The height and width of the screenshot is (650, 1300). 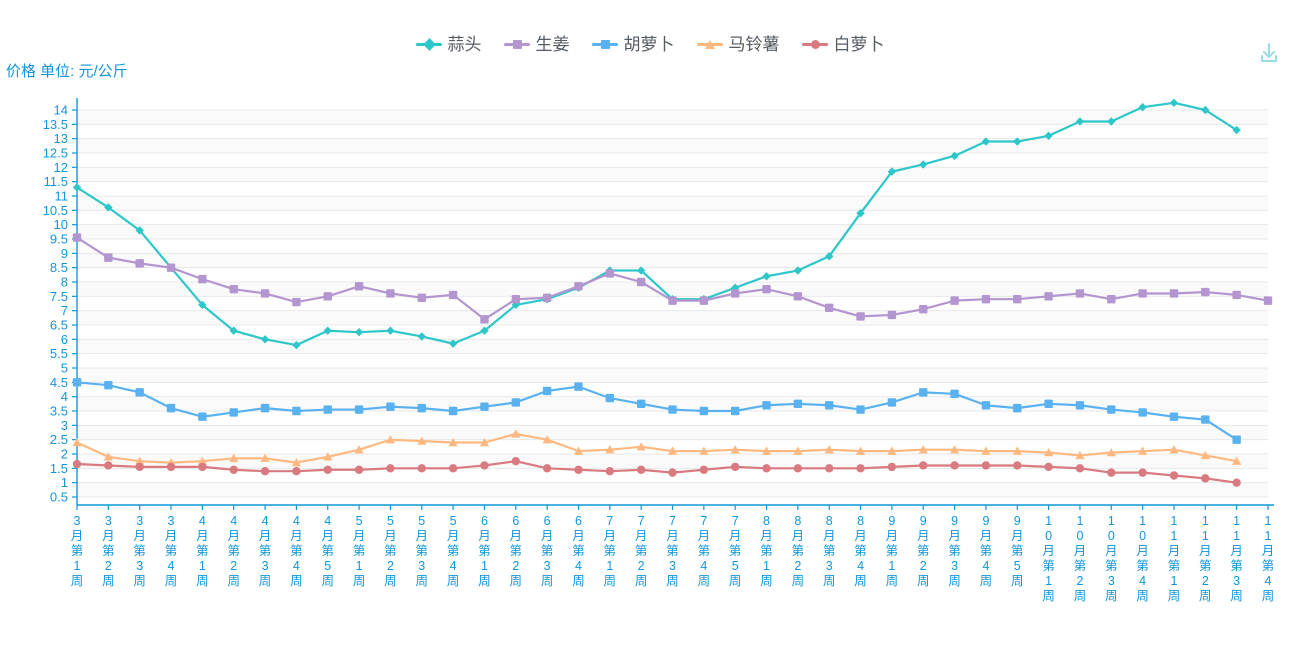 What do you see at coordinates (1269, 53) in the screenshot?
I see `download-icon` at bounding box center [1269, 53].